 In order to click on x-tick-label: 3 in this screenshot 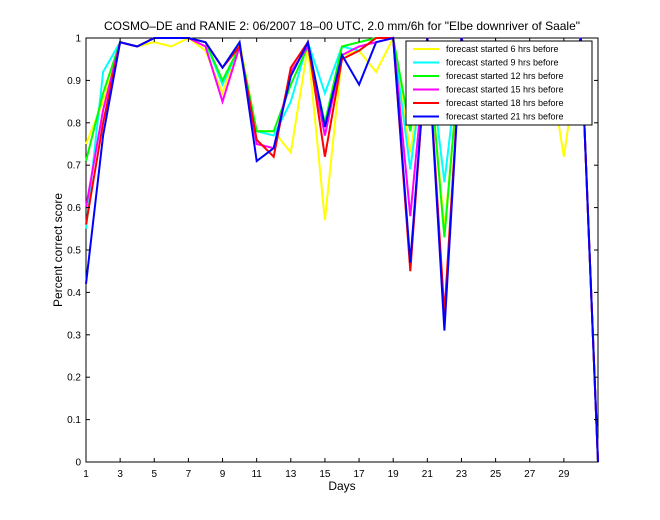, I will do `click(120, 474)`.